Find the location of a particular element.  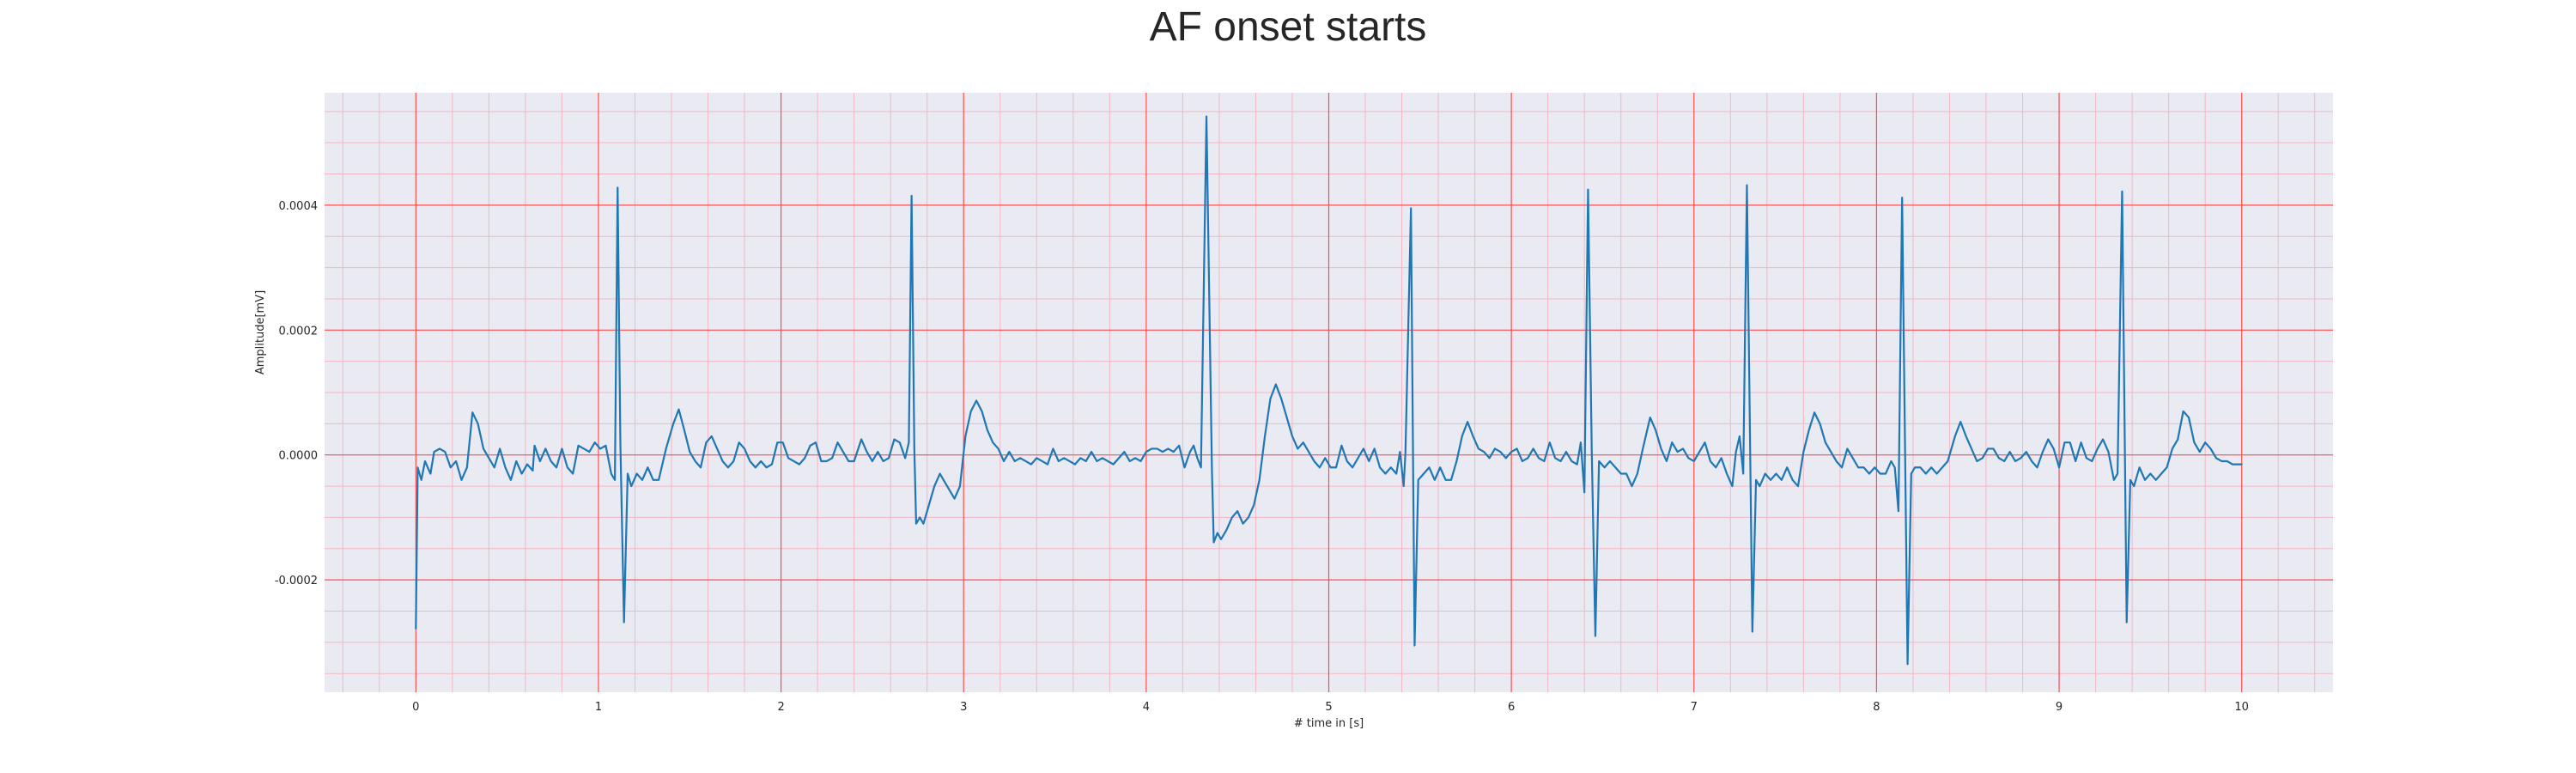

x-axis-label: # time in [s] is located at coordinates (1329, 723).